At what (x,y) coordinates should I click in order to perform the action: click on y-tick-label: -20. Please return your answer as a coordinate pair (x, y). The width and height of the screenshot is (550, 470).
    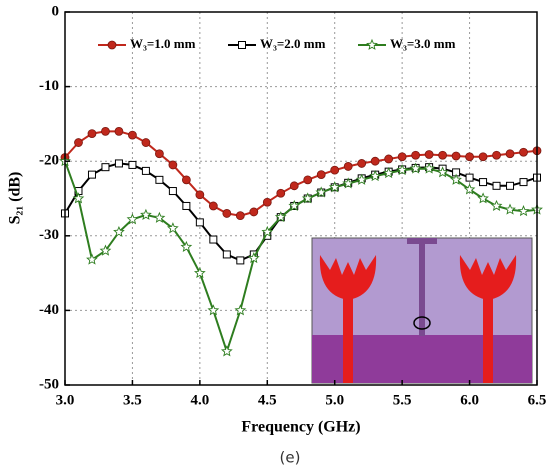
    Looking at the image, I should click on (49, 161).